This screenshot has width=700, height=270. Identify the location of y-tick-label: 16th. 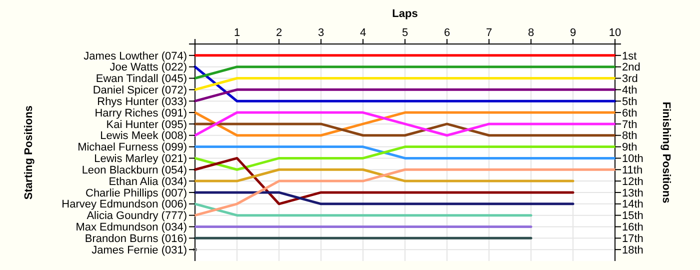
(633, 228).